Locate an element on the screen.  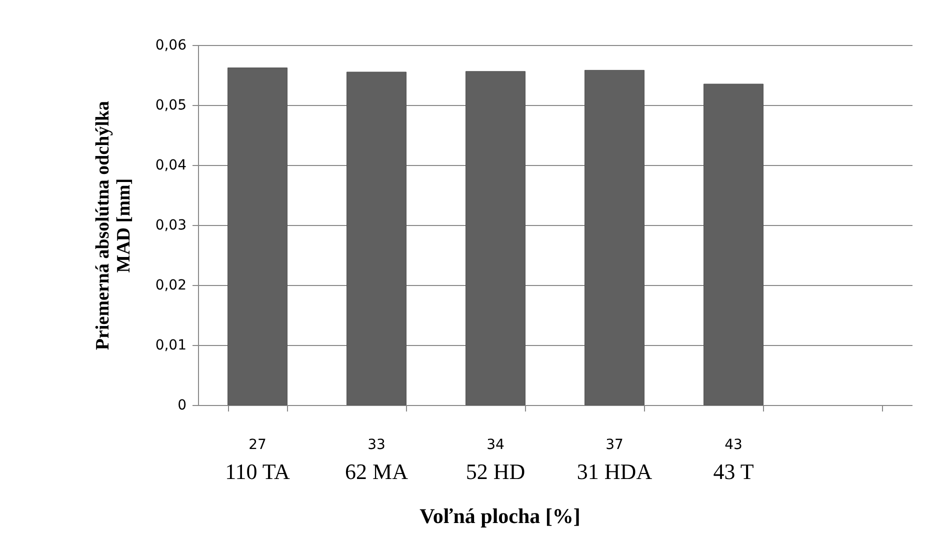
y-tick-label: 0 is located at coordinates (182, 406).